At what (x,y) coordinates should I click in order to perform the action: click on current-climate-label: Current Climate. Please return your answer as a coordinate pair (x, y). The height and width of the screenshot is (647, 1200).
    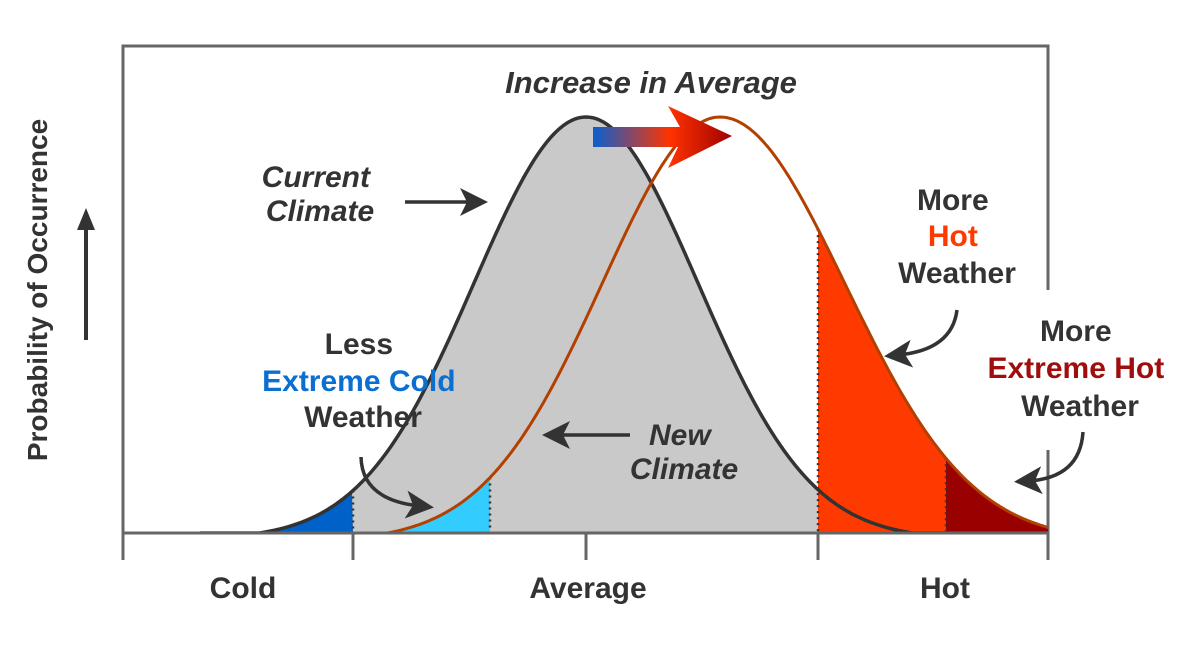
    Looking at the image, I should click on (320, 194).